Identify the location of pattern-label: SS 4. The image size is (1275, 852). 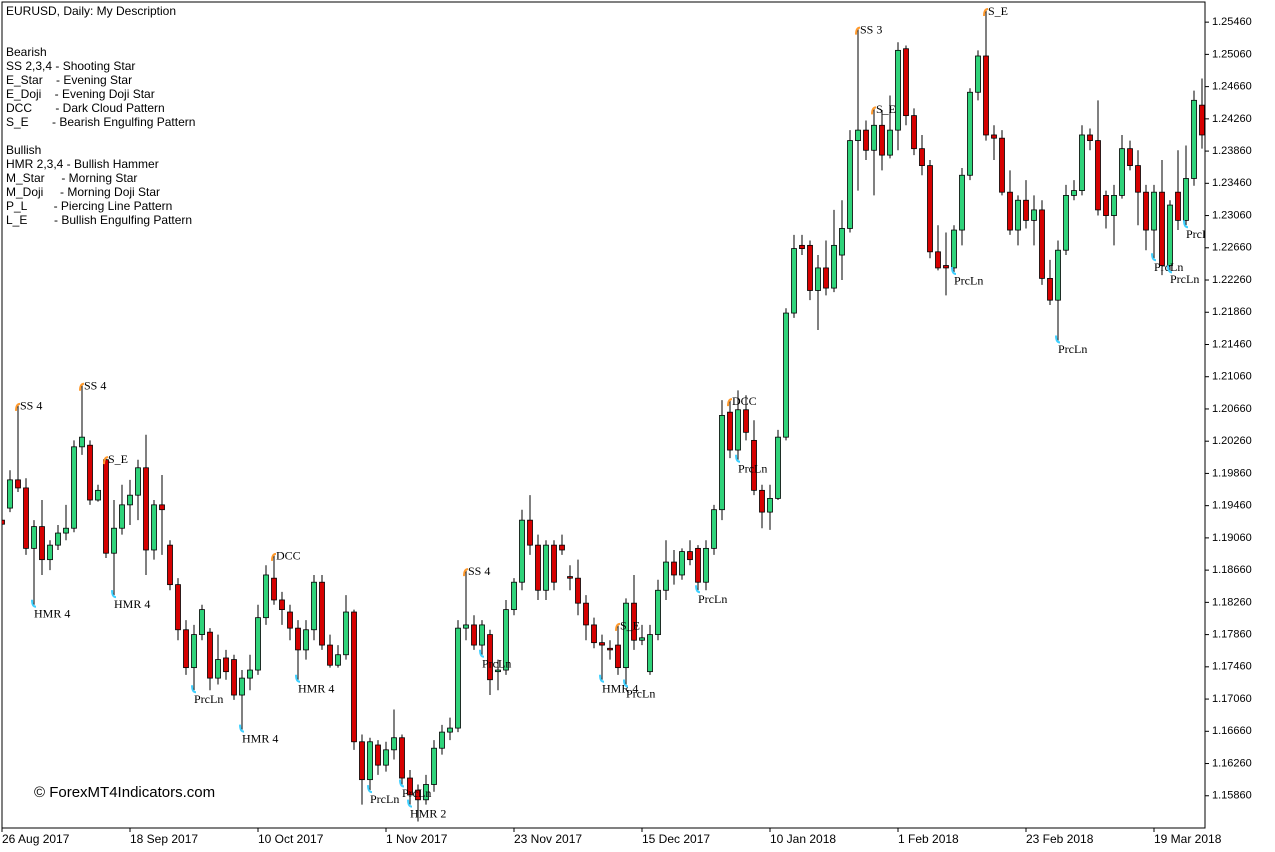
(479, 571).